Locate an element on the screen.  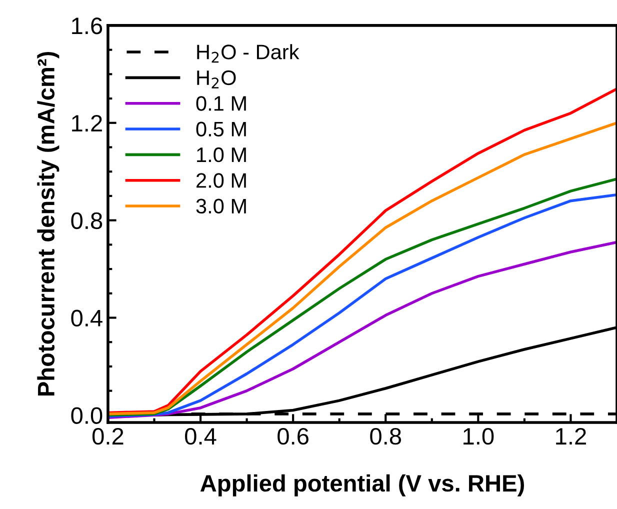
x-tick-label: 0.2 is located at coordinates (108, 436).